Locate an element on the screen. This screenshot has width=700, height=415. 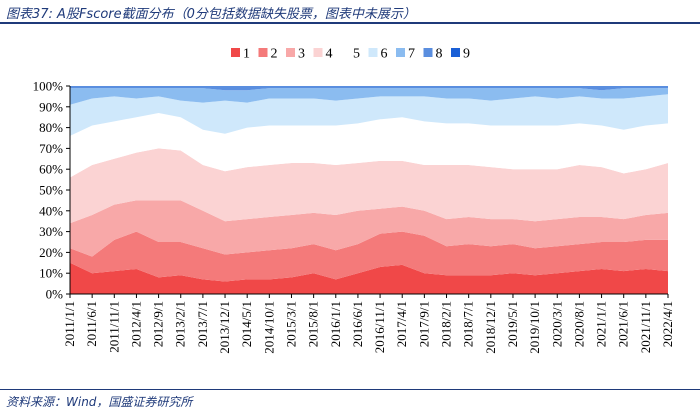
y-tick-label: 10% is located at coordinates (51, 273).